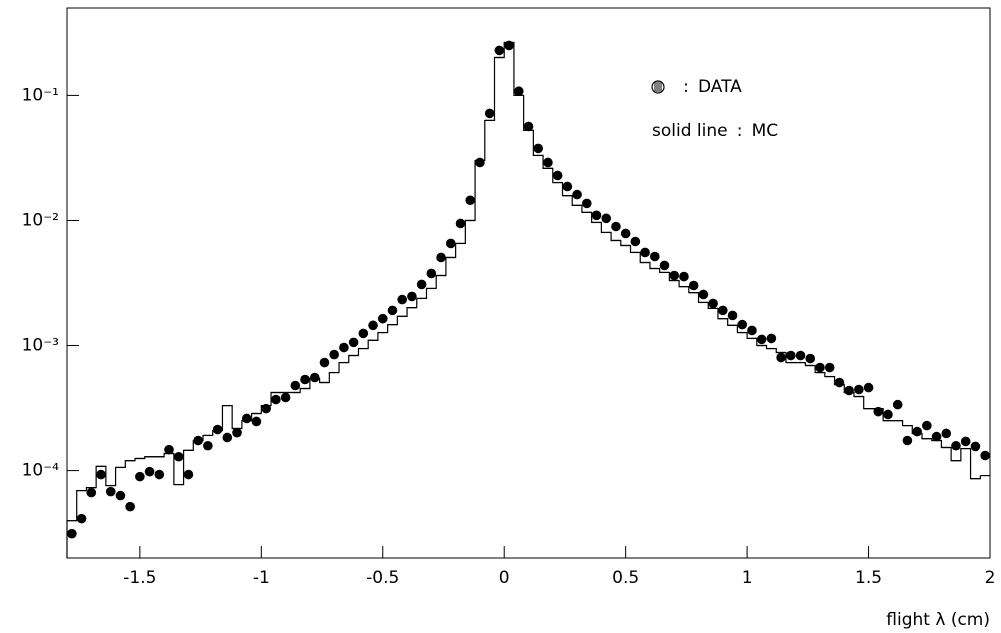  What do you see at coordinates (261, 578) in the screenshot?
I see `x-tick-label: -1` at bounding box center [261, 578].